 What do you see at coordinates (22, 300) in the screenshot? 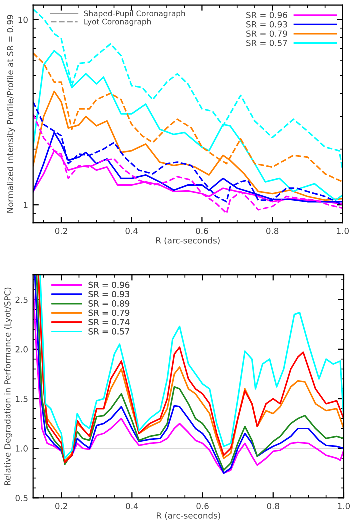
I see `y-tick-label: 2.5` at bounding box center [22, 300].